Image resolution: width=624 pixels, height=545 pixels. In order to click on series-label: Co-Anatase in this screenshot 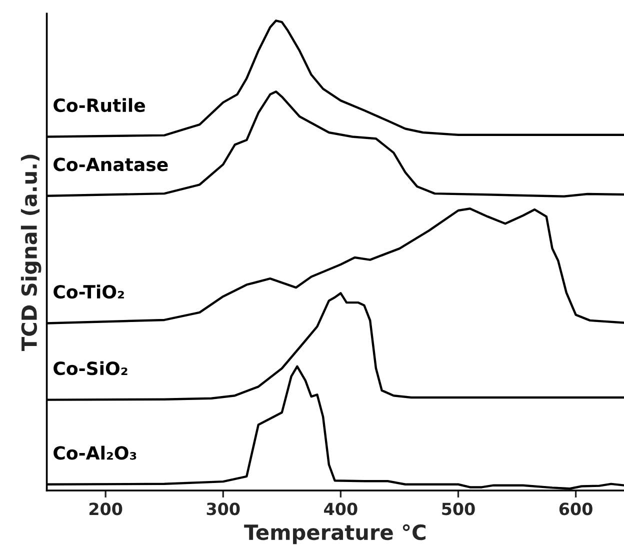, I will do `click(111, 165)`.